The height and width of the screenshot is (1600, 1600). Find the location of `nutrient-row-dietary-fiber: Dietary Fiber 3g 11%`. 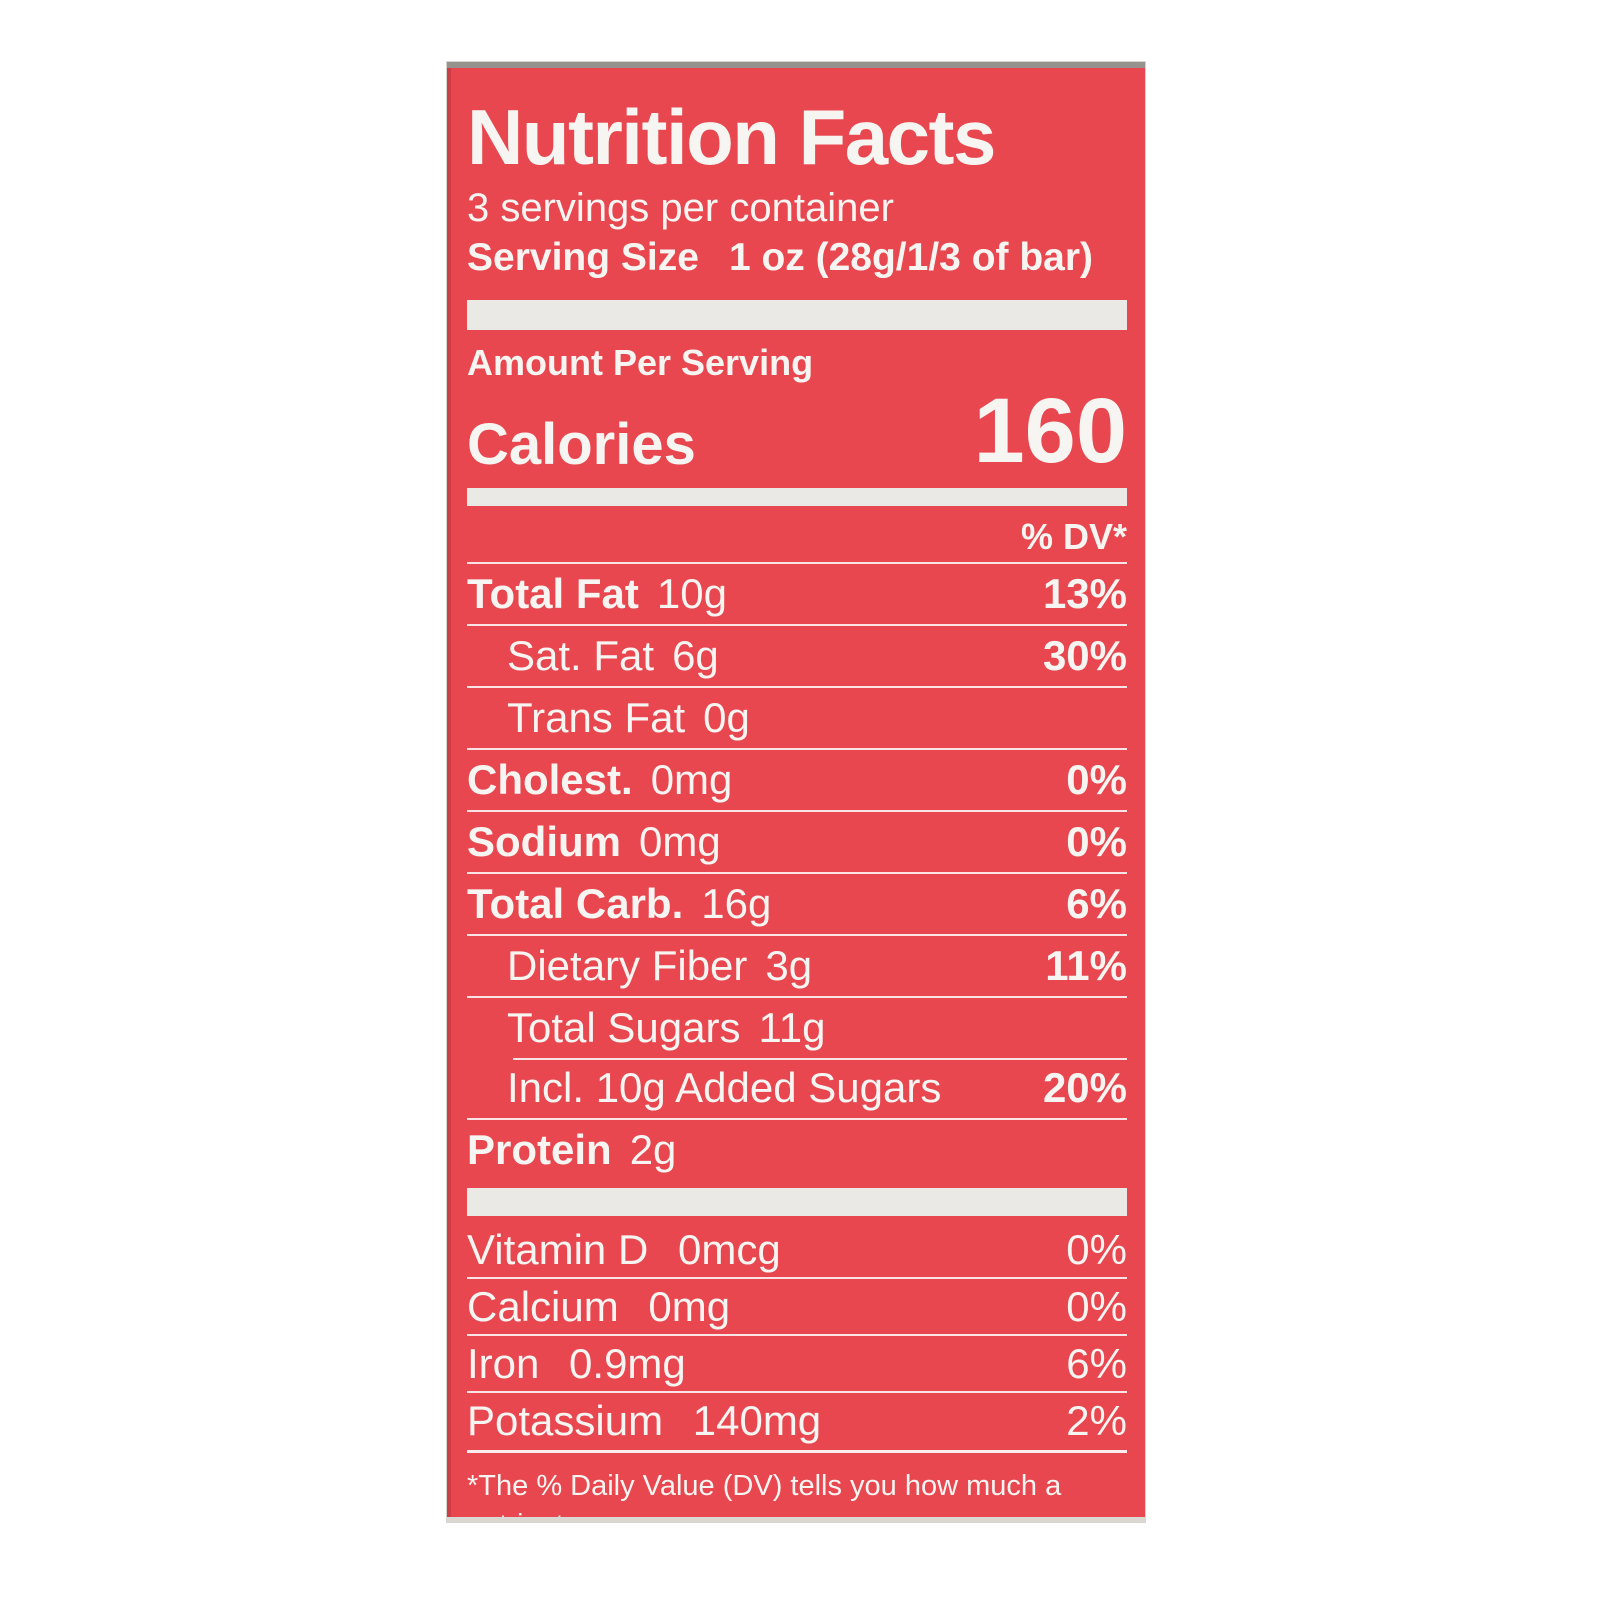

nutrient-row-dietary-fiber: Dietary Fiber 3g 11% is located at coordinates (797, 965).